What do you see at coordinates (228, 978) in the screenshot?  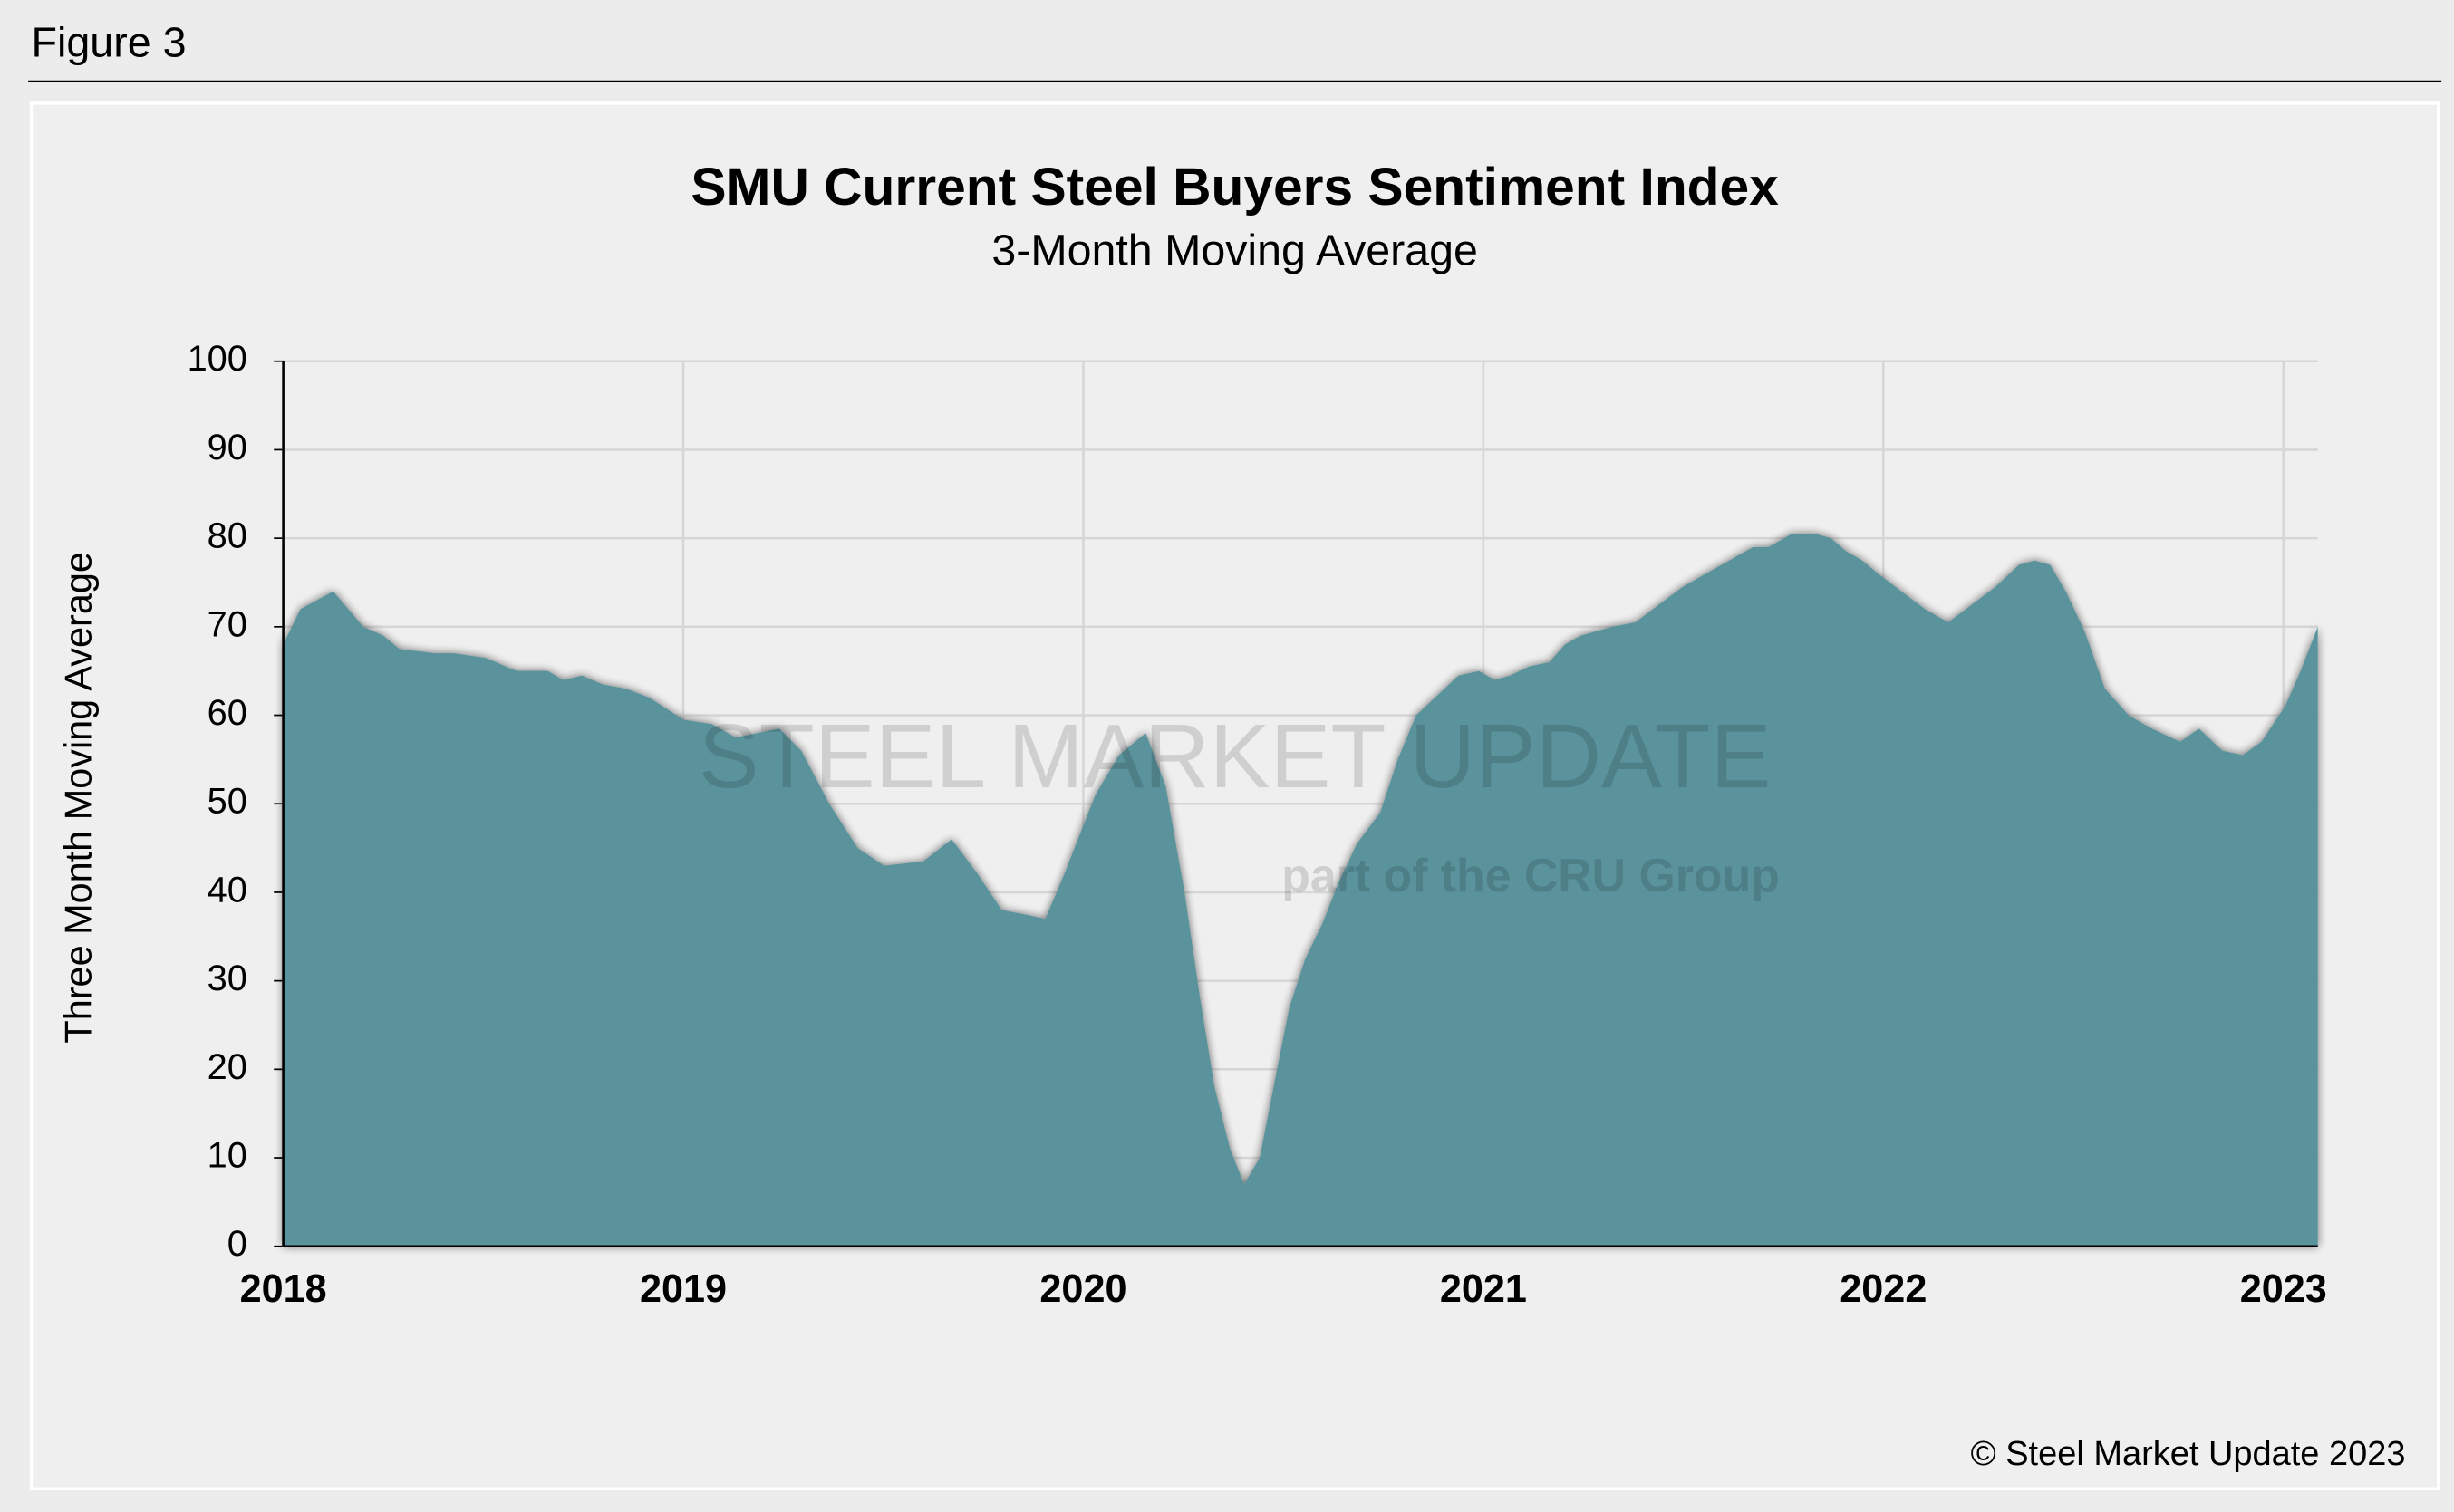 I see `y-tick-label: 30` at bounding box center [228, 978].